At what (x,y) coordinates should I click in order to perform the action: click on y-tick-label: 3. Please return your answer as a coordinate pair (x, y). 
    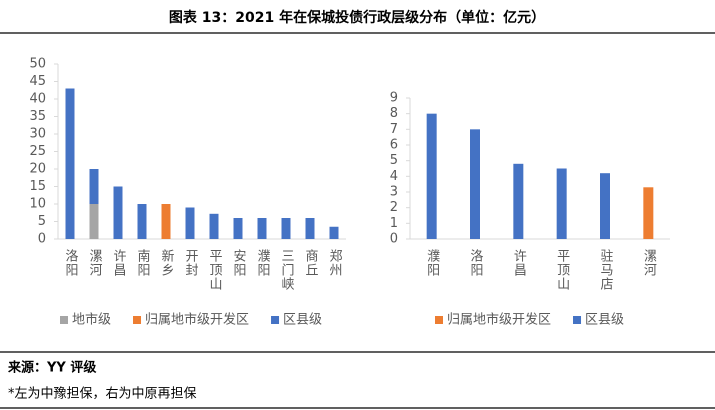
    Looking at the image, I should click on (394, 192).